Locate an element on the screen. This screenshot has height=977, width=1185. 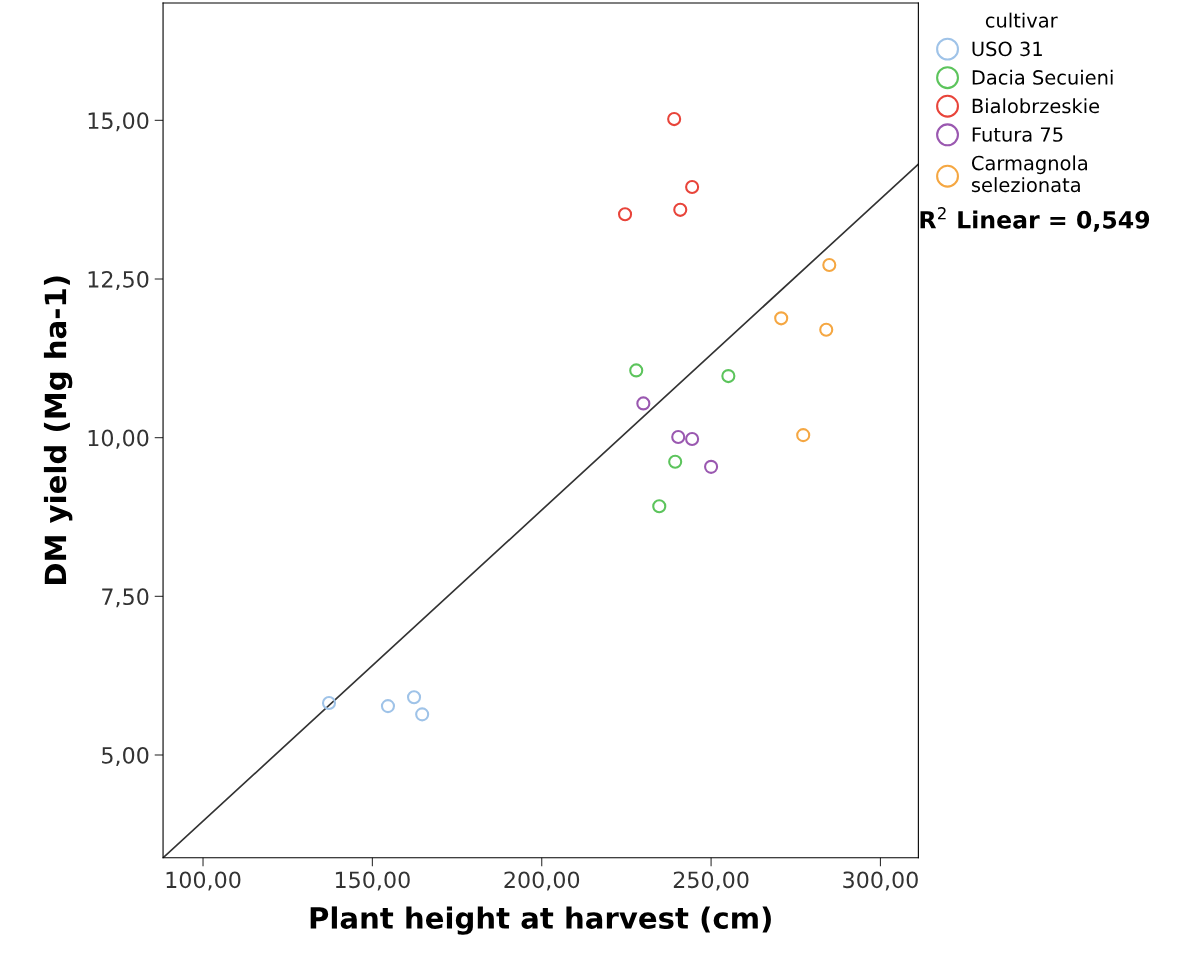
legend-label: Futura 75 is located at coordinates (1017, 134).